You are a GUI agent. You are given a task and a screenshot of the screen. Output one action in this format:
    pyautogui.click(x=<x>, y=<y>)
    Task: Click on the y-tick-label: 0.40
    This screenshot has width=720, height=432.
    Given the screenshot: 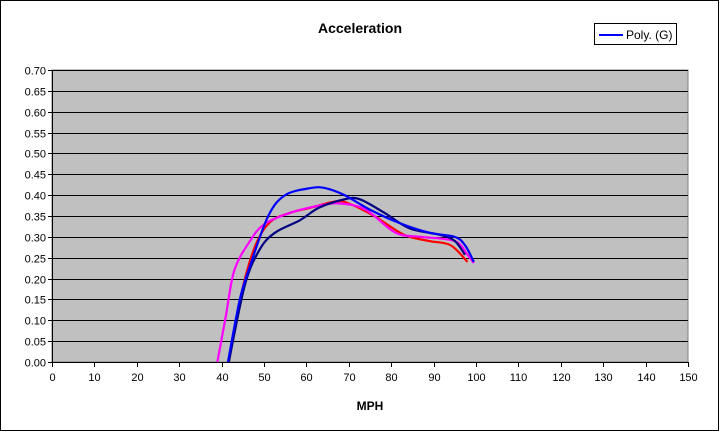 What is the action you would take?
    pyautogui.click(x=35, y=197)
    